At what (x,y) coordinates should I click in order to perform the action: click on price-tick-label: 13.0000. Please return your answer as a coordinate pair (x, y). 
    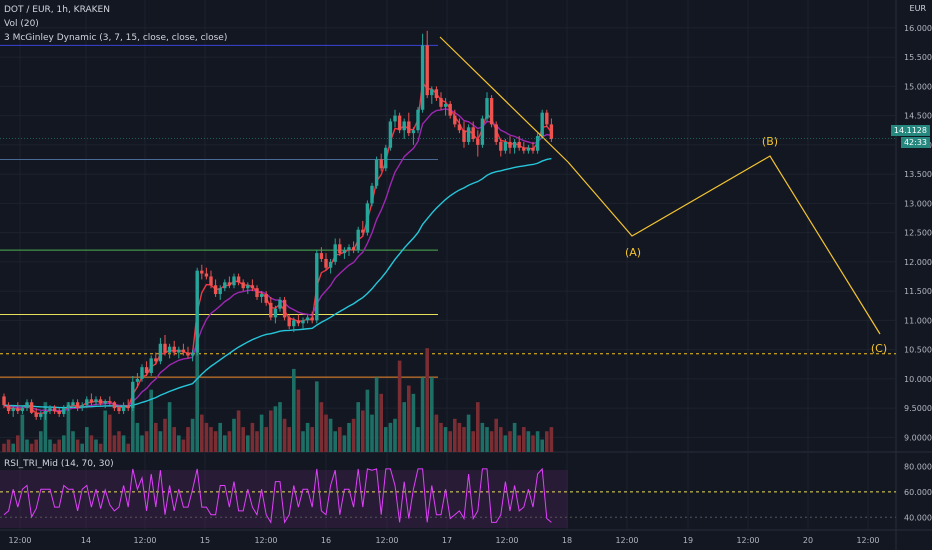
    Looking at the image, I should click on (918, 203).